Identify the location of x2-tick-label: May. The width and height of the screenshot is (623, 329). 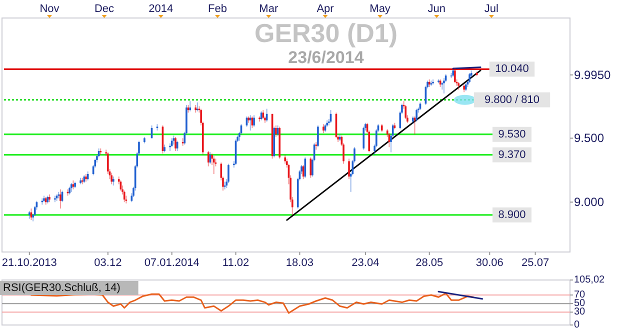
(380, 9).